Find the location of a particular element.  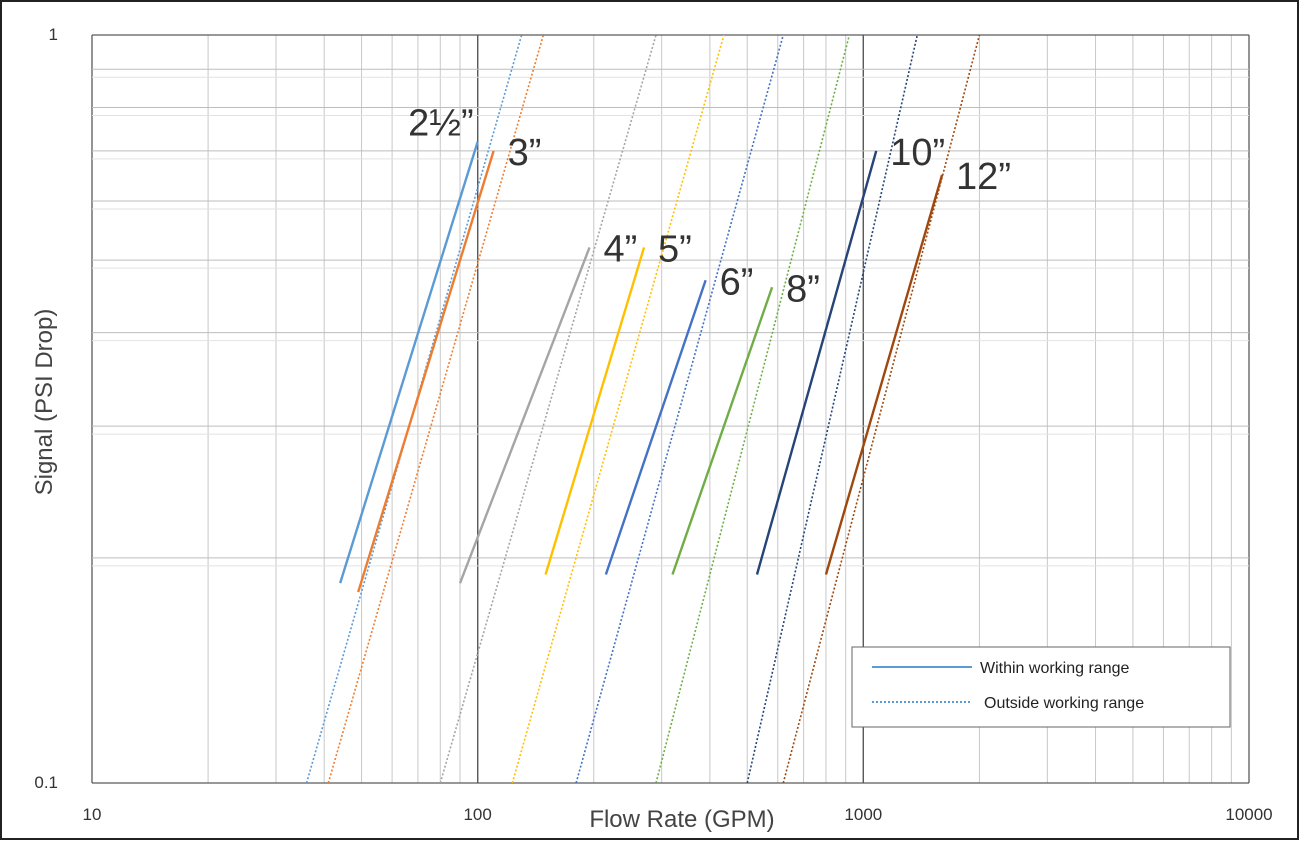

x-tick-label: 100 is located at coordinates (477, 814).